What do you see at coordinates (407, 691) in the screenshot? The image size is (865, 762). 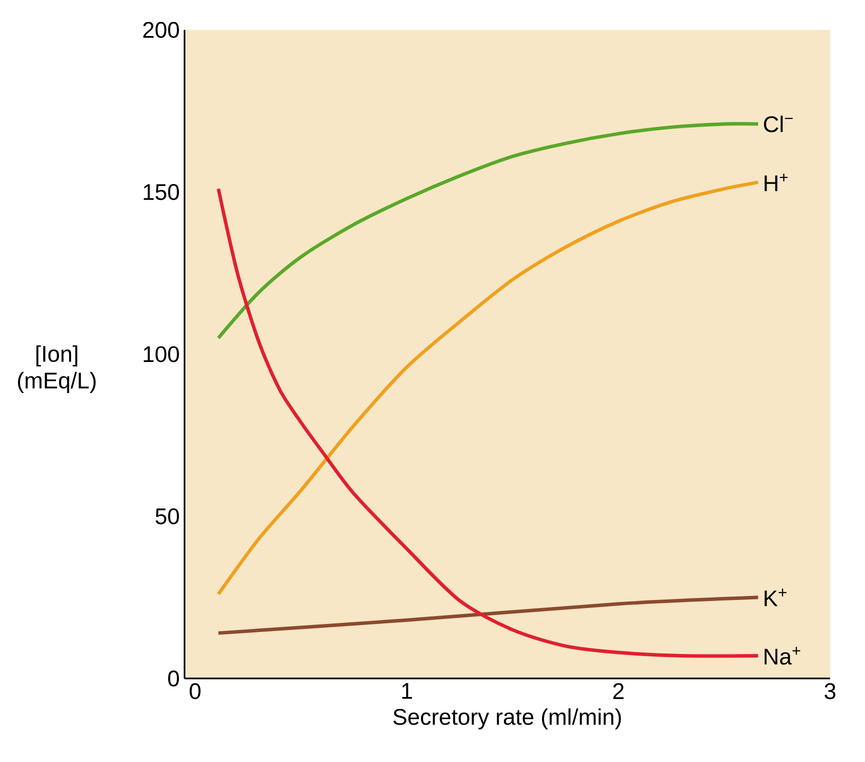 I see `x-tick-label: 1` at bounding box center [407, 691].